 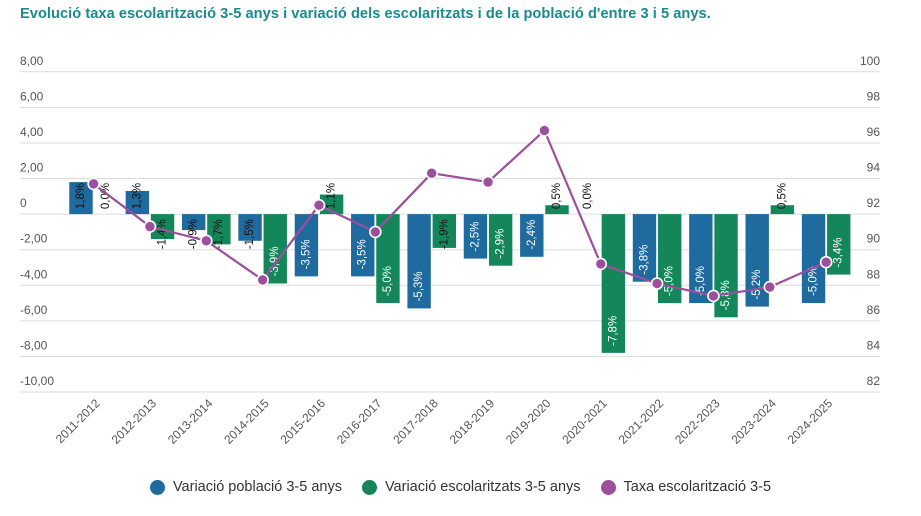 I want to click on bar-data-label: -0,9%, so click(x=194, y=234).